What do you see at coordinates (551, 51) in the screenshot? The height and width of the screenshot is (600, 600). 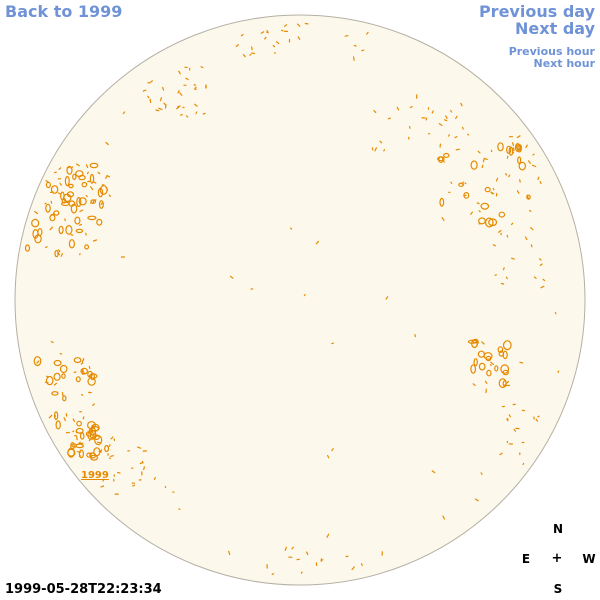 I see `previous-hour-link: Previous hour` at bounding box center [551, 51].